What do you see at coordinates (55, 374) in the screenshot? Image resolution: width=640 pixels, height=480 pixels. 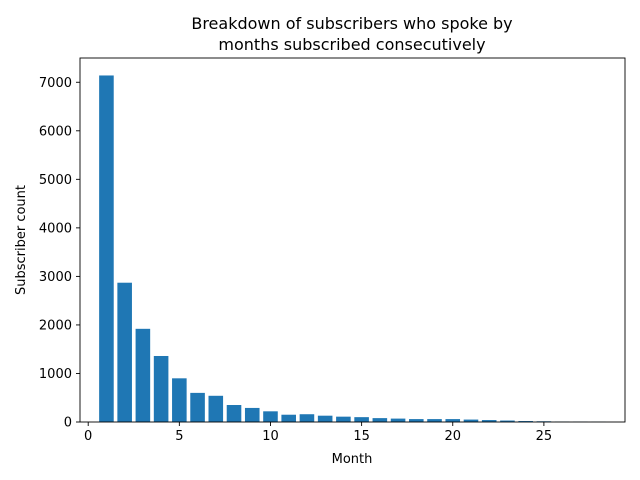 I see `y-tick-label: 1000` at bounding box center [55, 374].